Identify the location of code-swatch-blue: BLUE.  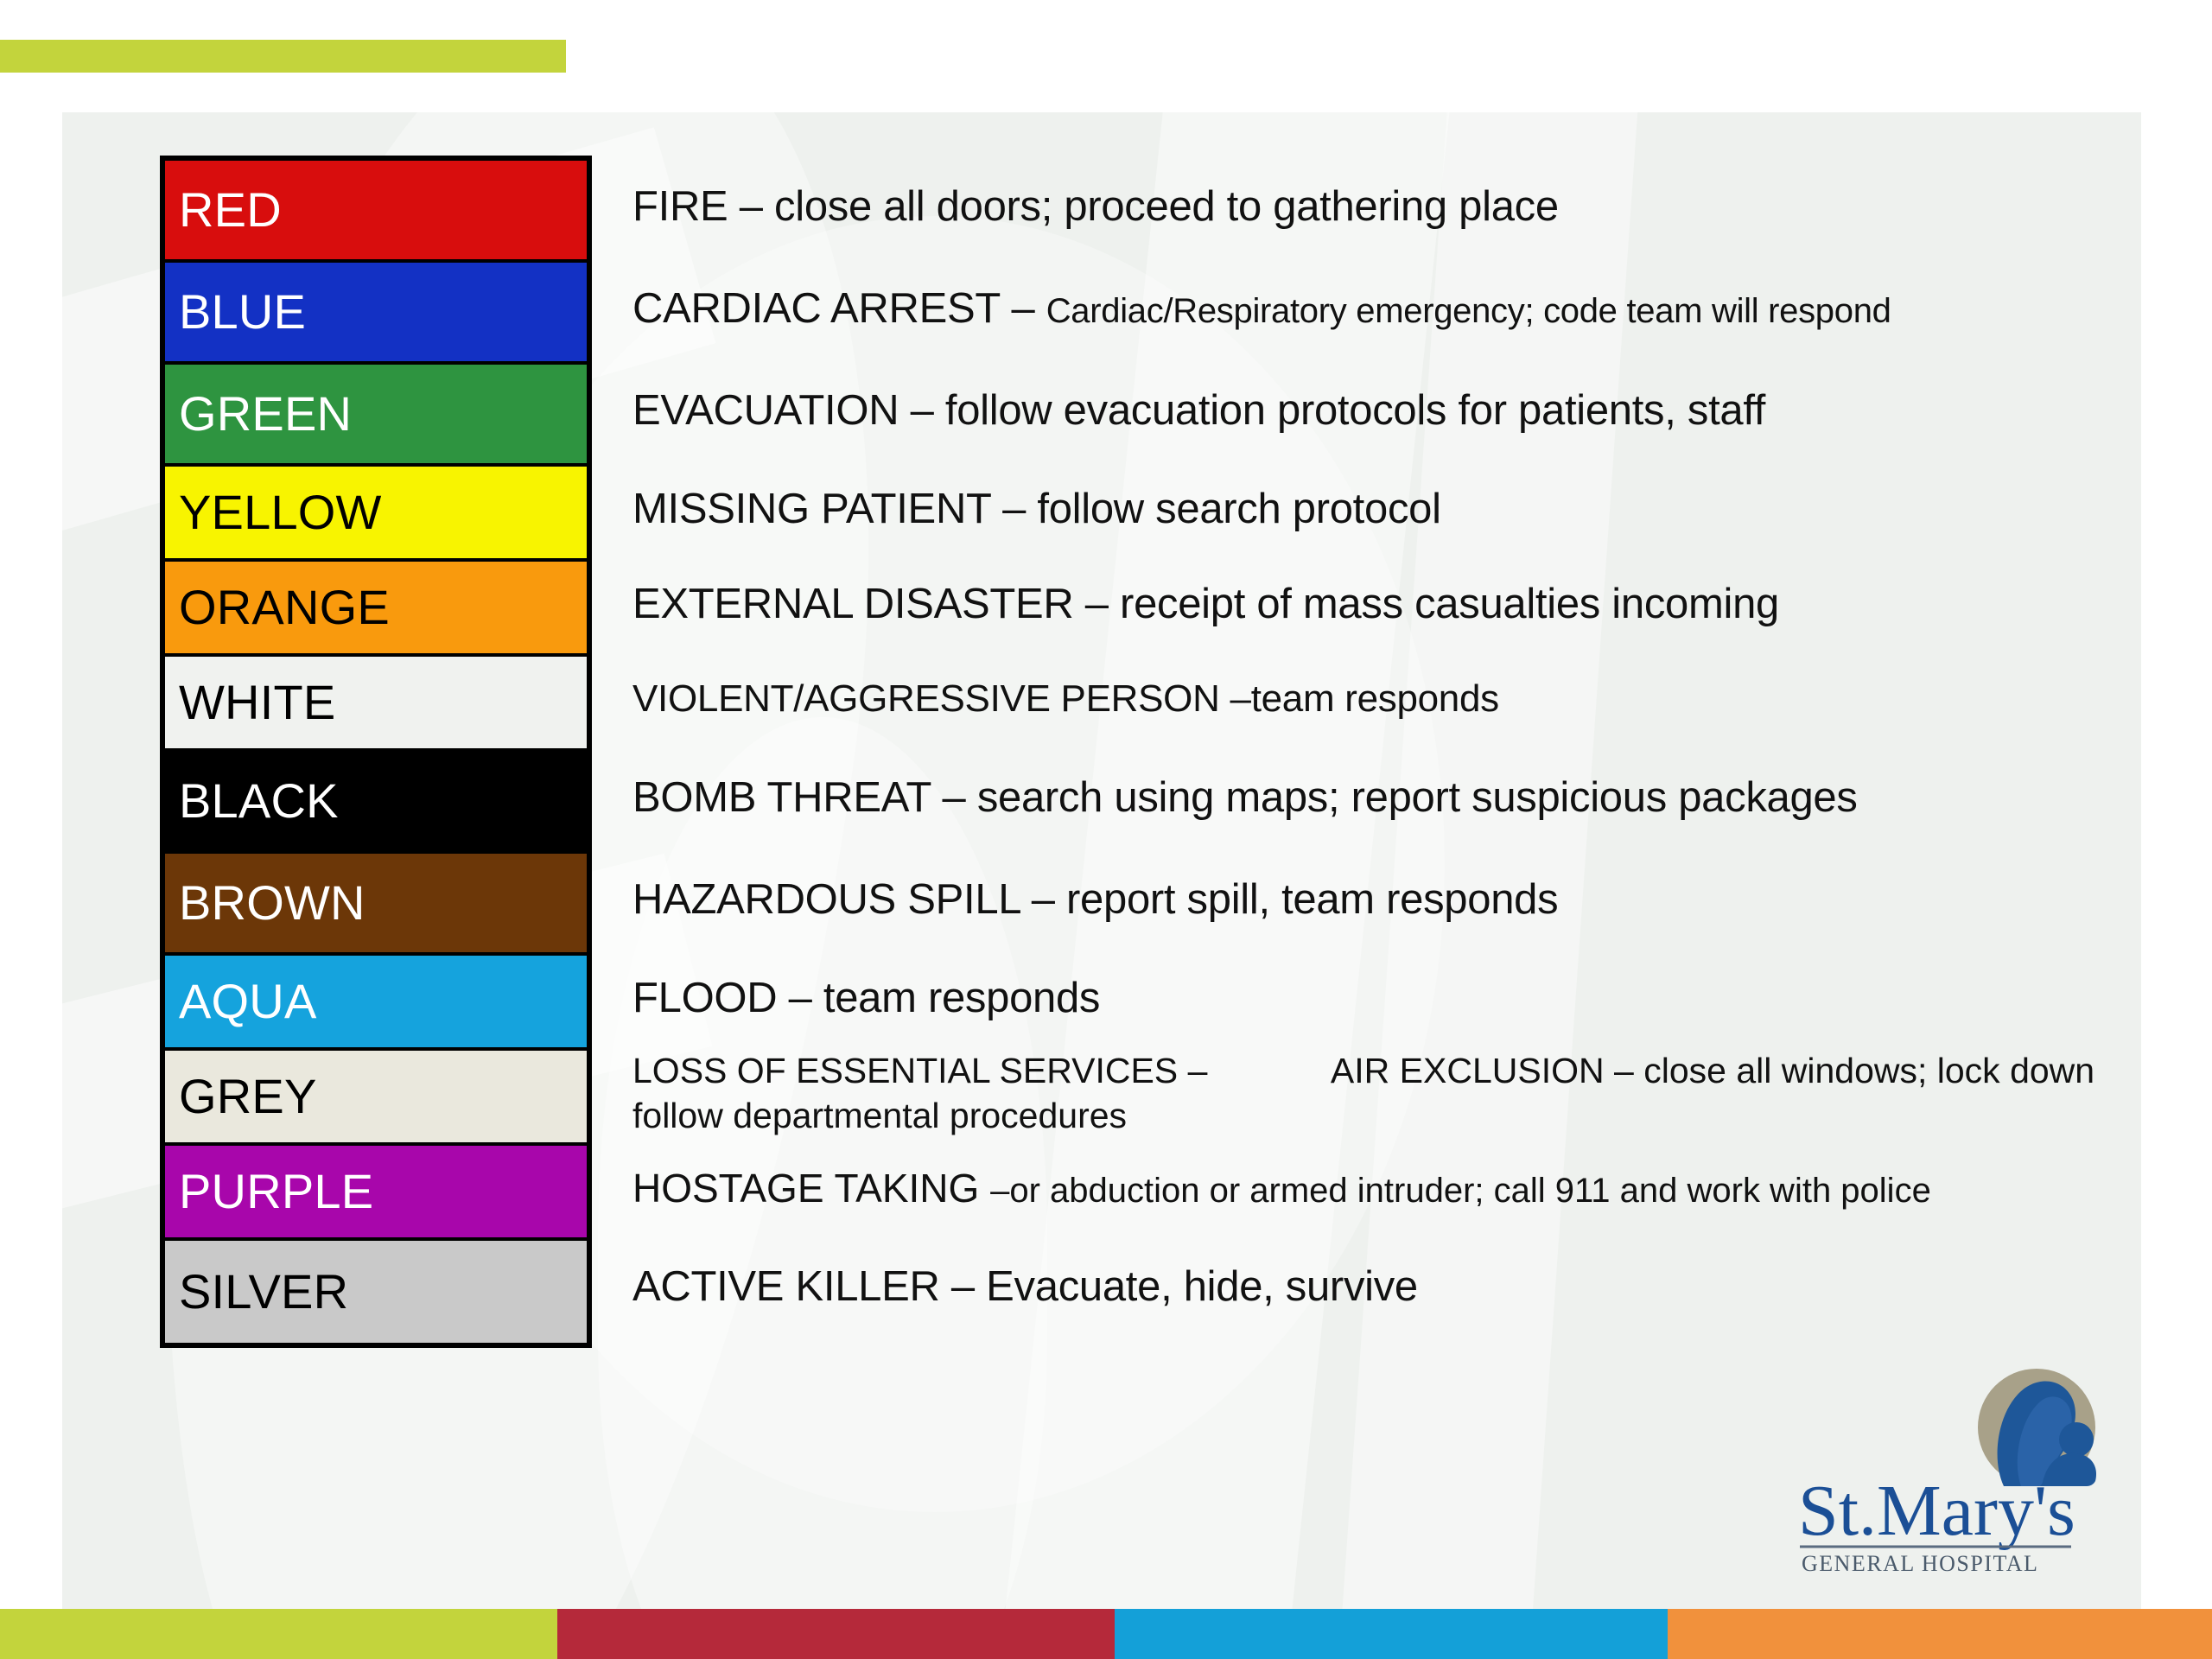
(376, 314).